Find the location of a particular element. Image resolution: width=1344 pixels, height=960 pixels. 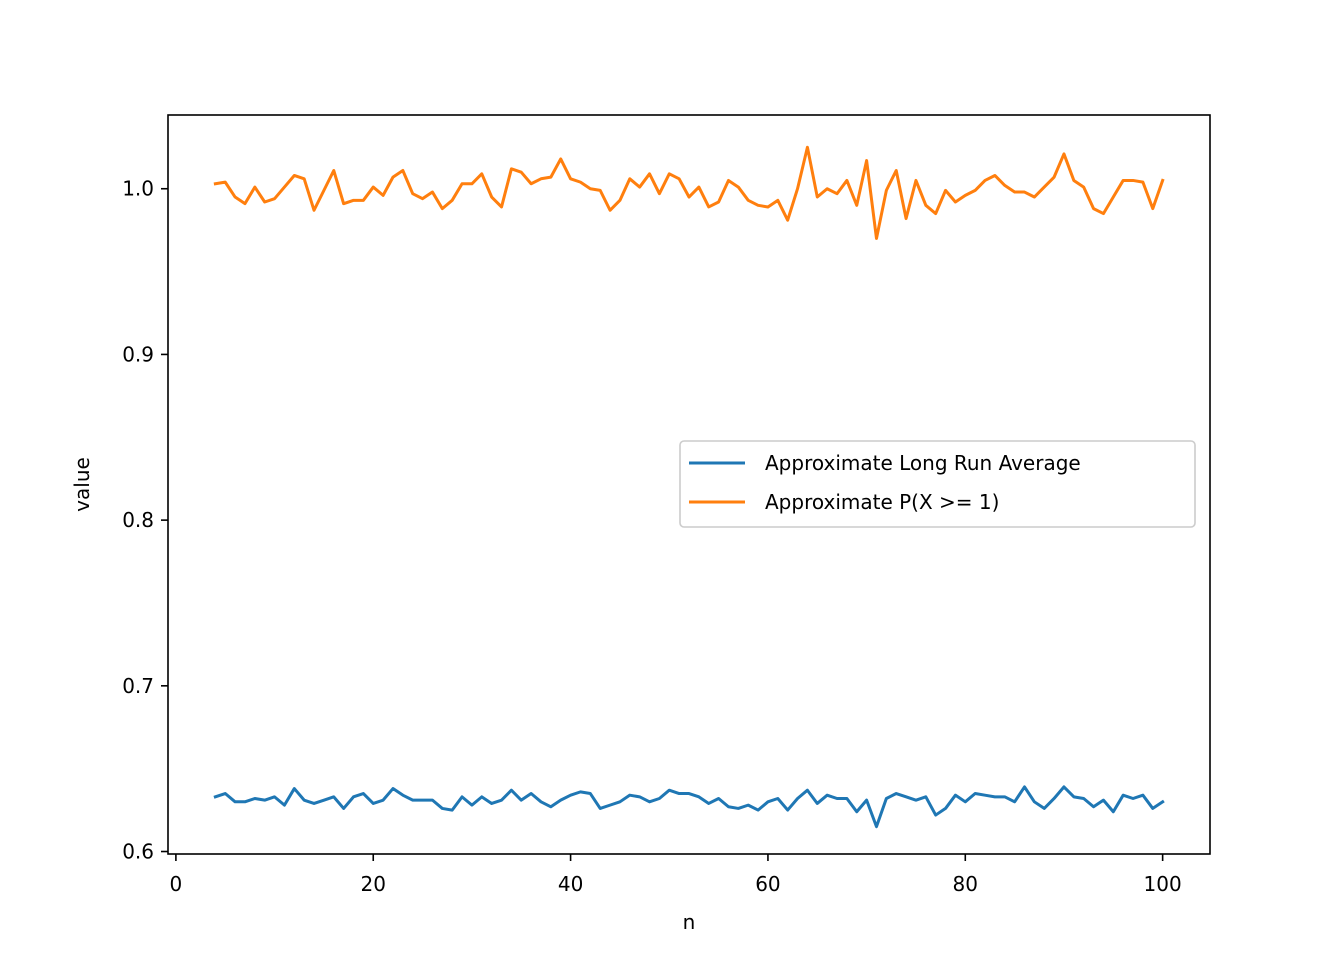

x-tick-label: 0 is located at coordinates (176, 884).